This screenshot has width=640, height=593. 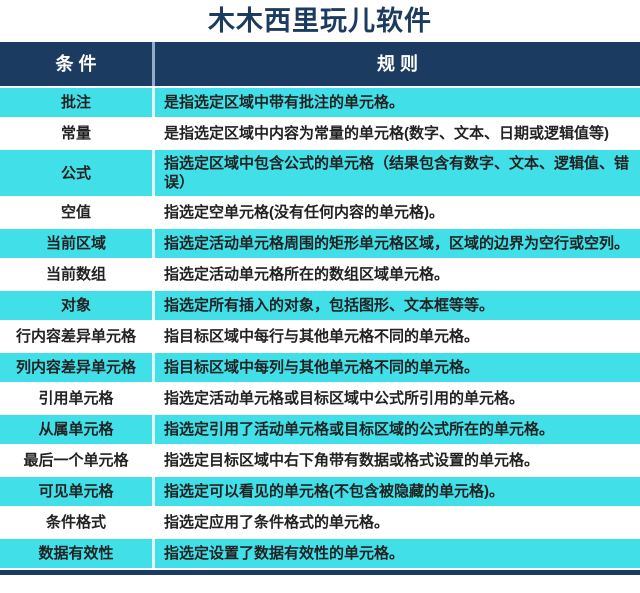 I want to click on table-row: 公式 指选定区域中包含公式的单元格（结果包含有数字、文本、逻辑值、错误）, so click(x=320, y=174).